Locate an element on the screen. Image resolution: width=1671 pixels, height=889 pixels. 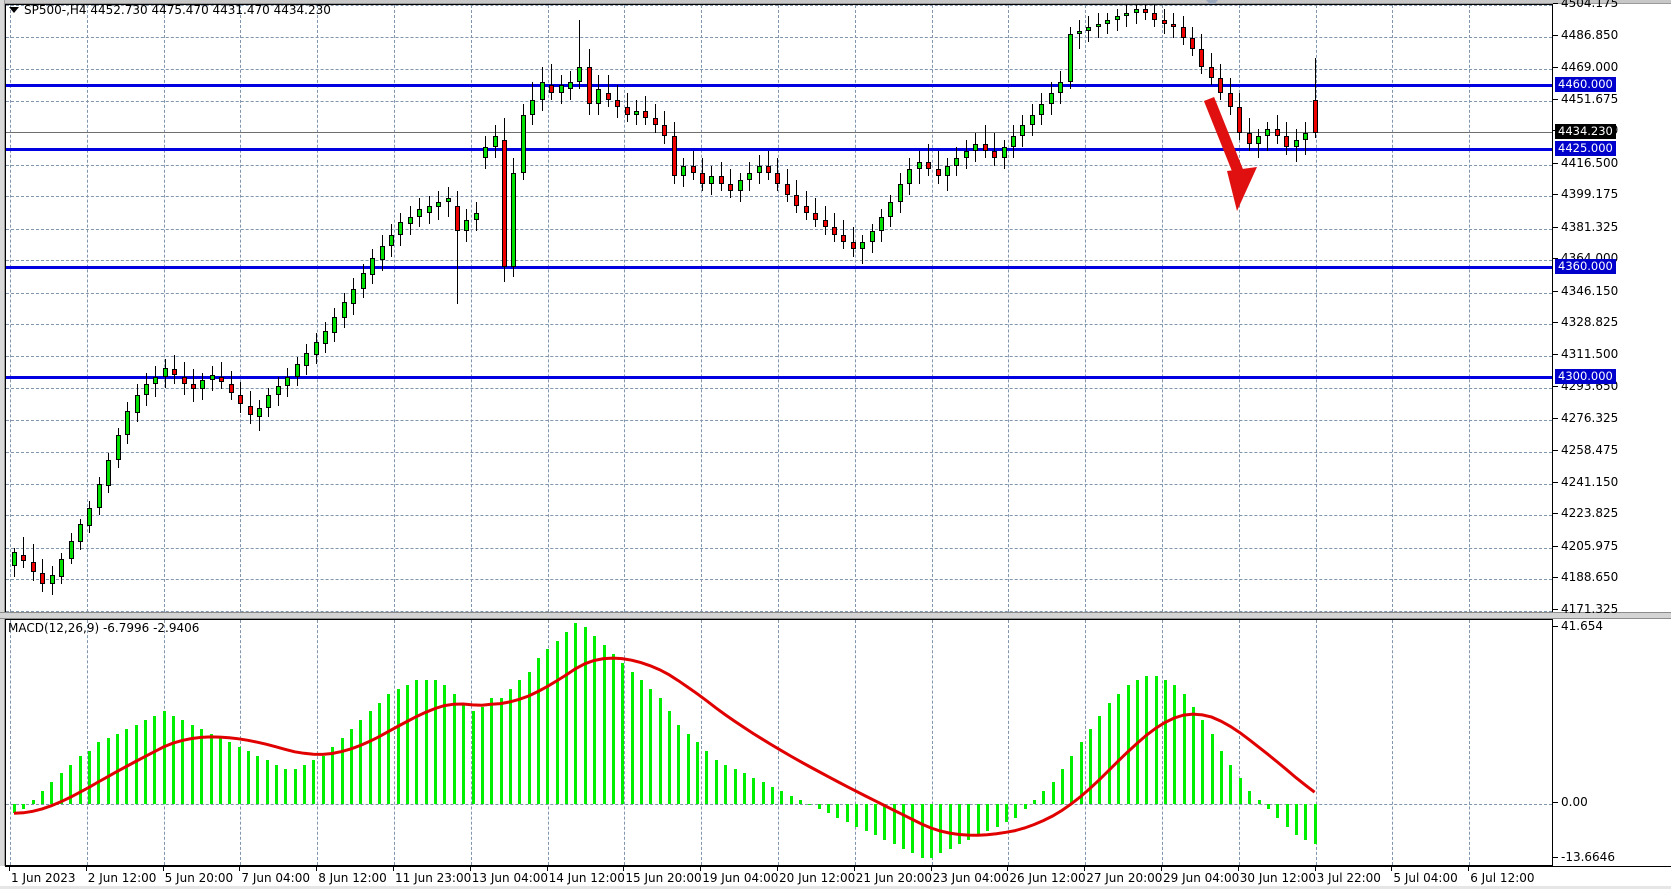
price-axis-label: 4416.500 is located at coordinates (1590, 162).